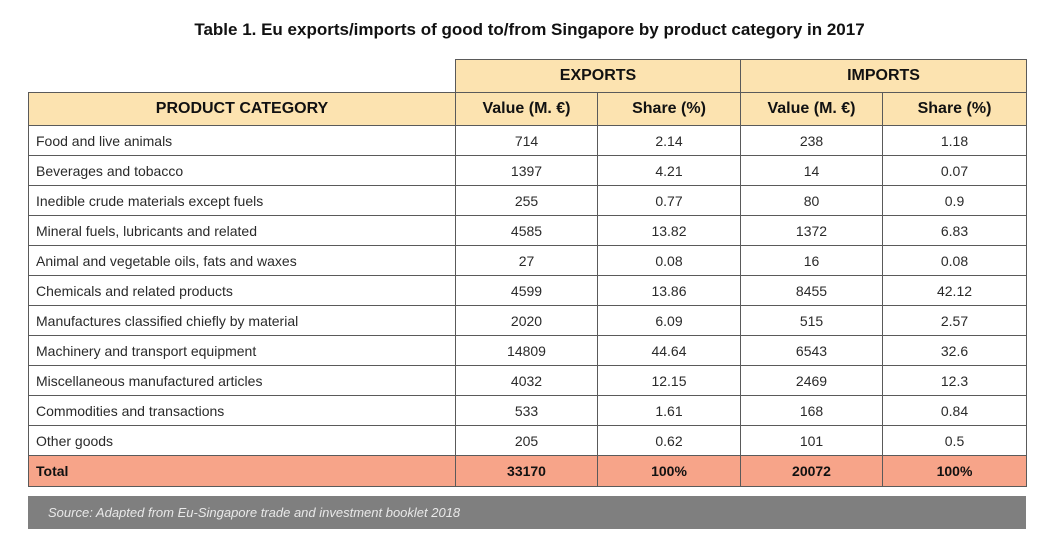 Image resolution: width=1059 pixels, height=553 pixels. I want to click on total-export-value-cell: 33170, so click(526, 471).